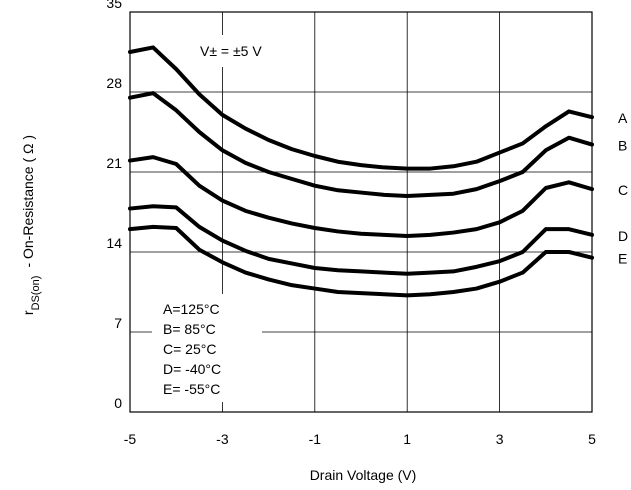 Image resolution: width=631 pixels, height=490 pixels. I want to click on legend-background, so click(207, 348).